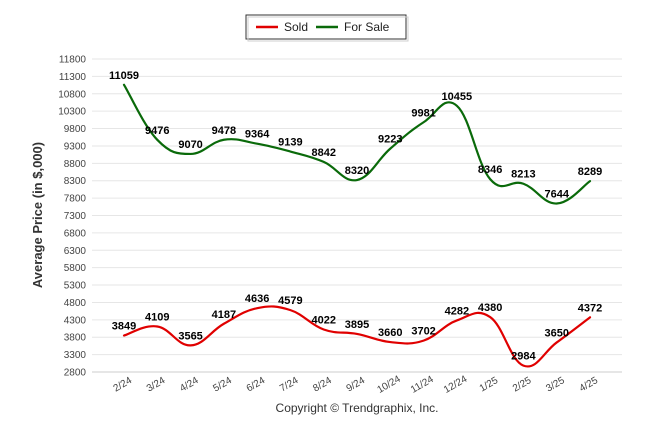  Describe the element at coordinates (75, 286) in the screenshot. I see `y-tick-label: 5300` at that location.